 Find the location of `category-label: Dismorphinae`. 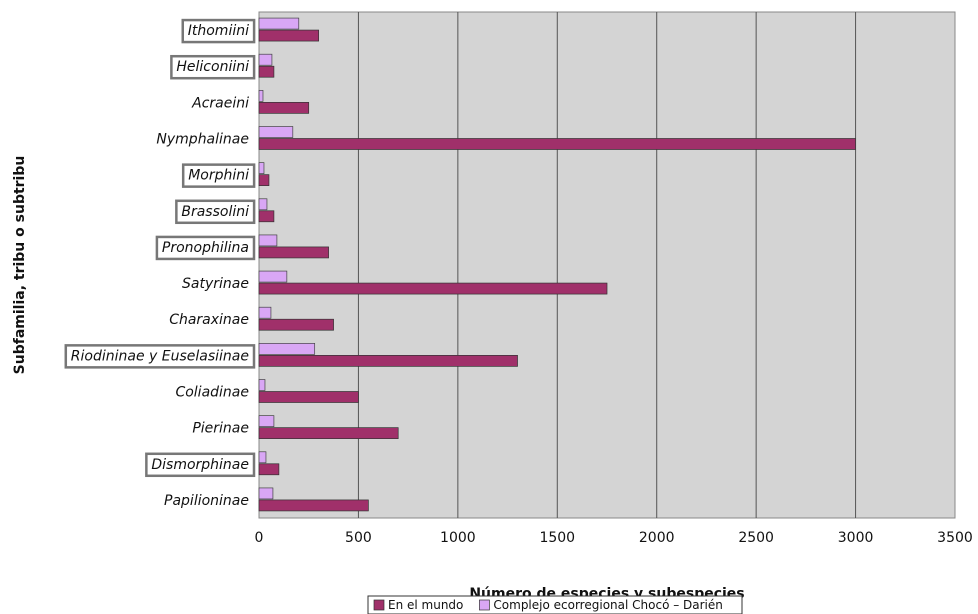

category-label: Dismorphinae is located at coordinates (200, 465).